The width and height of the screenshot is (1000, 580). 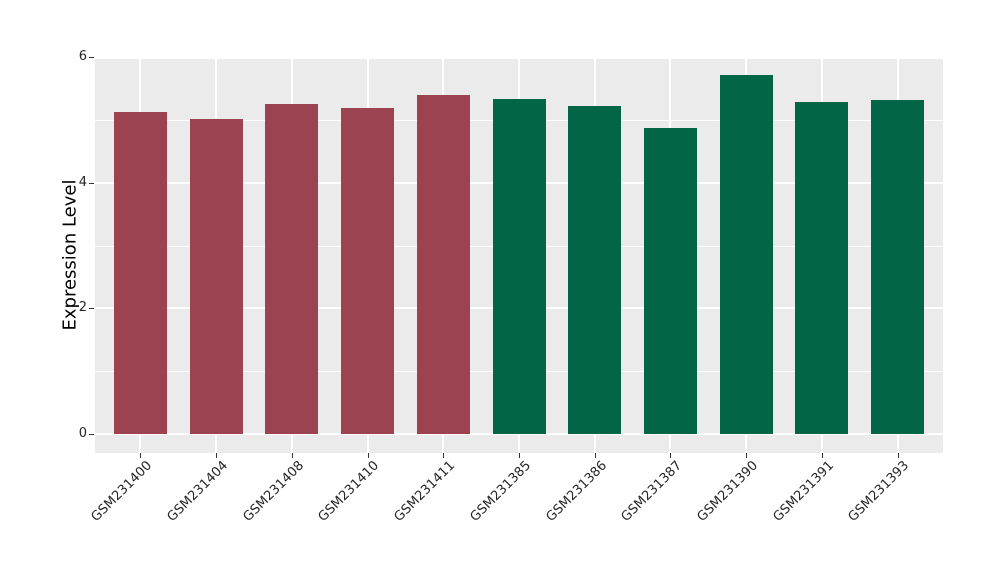 I want to click on bar-GSM231391, so click(x=822, y=267).